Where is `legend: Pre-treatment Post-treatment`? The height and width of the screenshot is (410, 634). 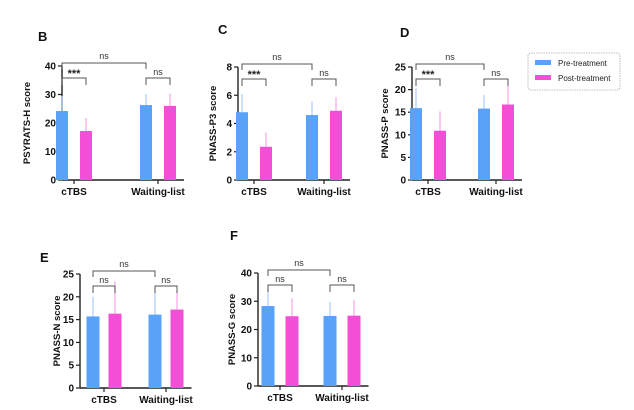 legend: Pre-treatment Post-treatment is located at coordinates (574, 71).